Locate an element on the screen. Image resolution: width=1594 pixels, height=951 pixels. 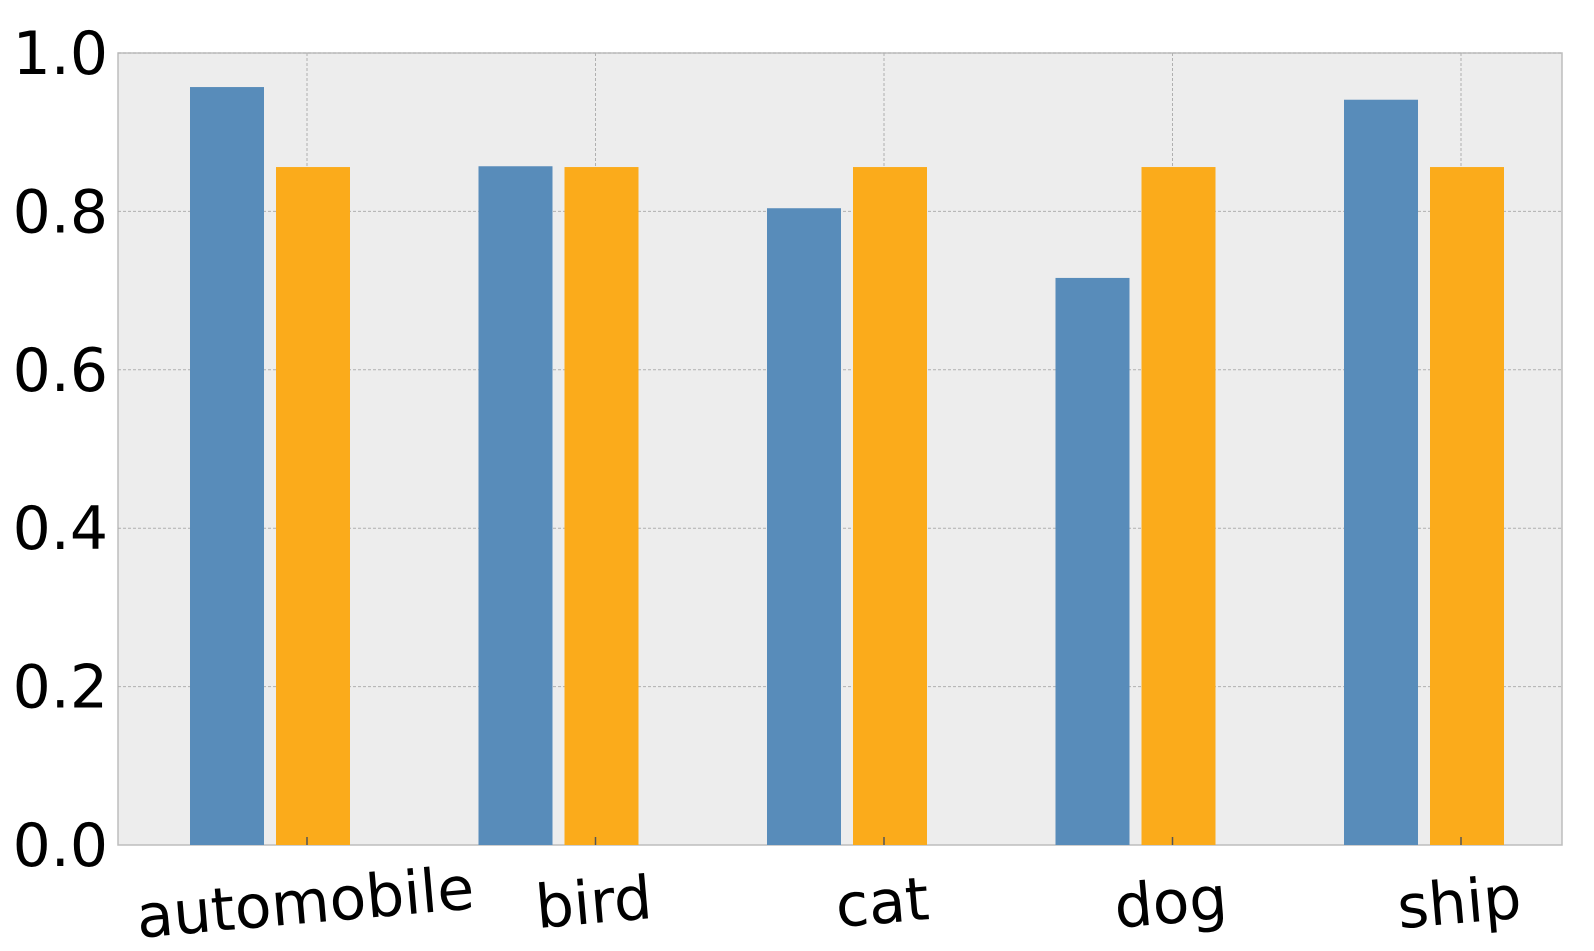
y-tick-label: 1.0 is located at coordinates (60, 54).